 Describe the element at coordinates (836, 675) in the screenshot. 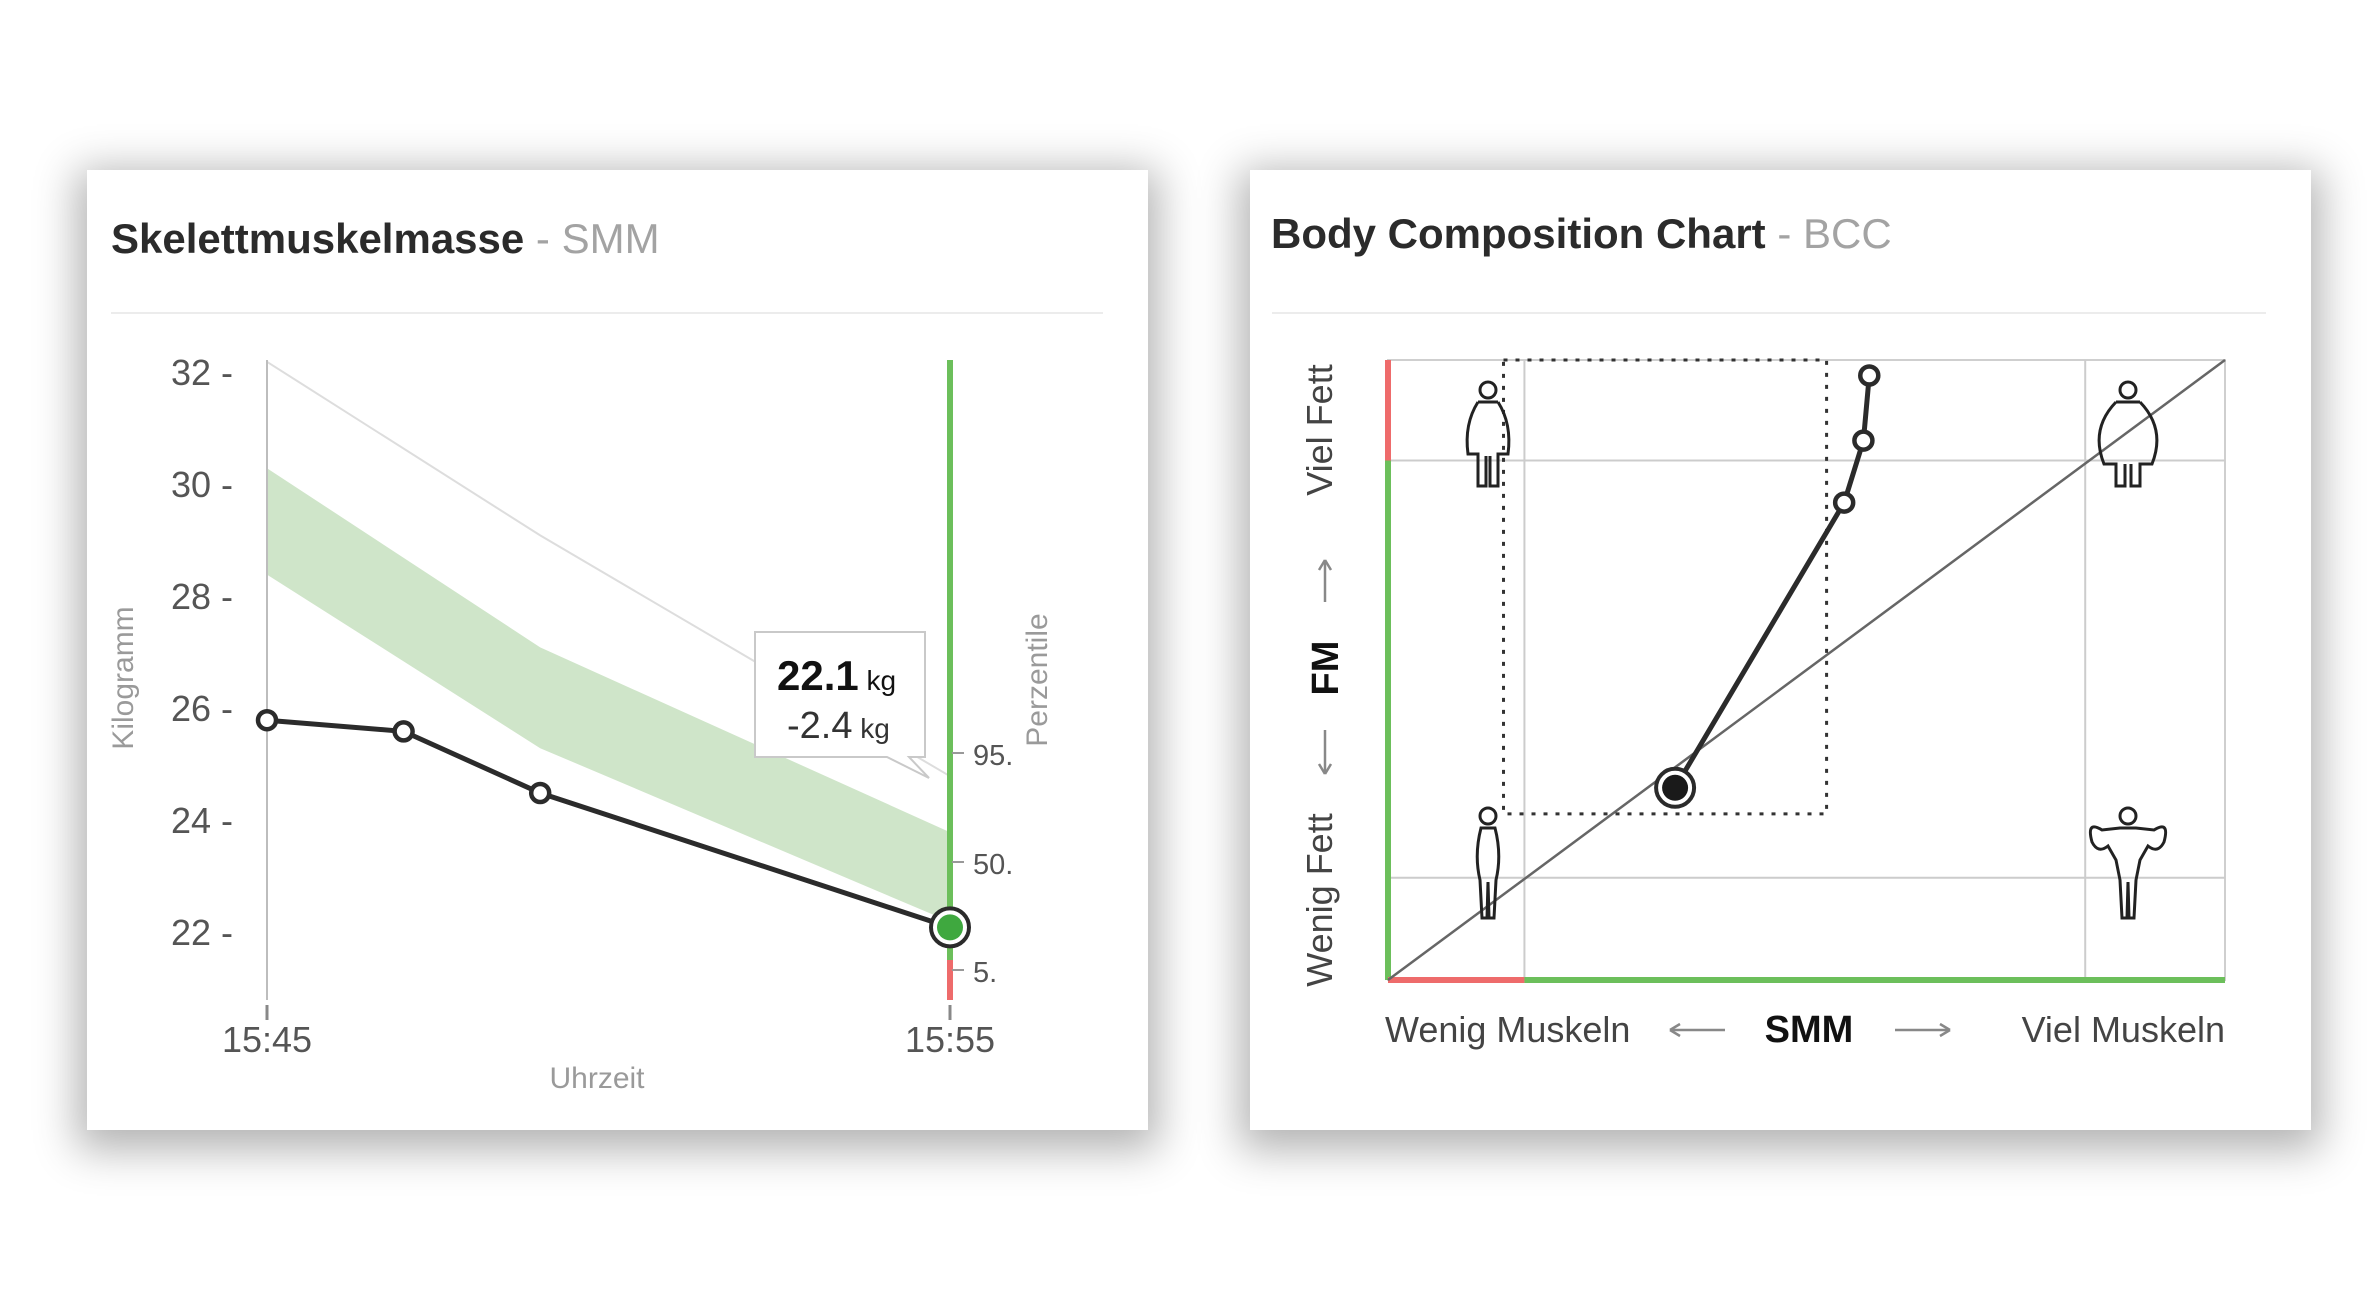

I see `tooltip-value: 22.1 kg` at that location.